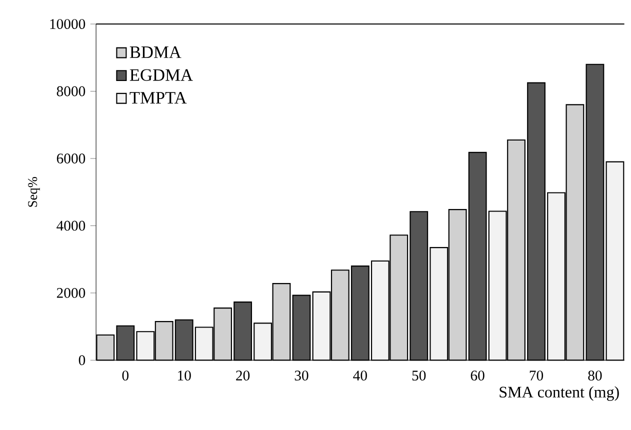 Image resolution: width=631 pixels, height=430 pixels. Describe the element at coordinates (360, 375) in the screenshot. I see `x-tick-label: 40` at that location.